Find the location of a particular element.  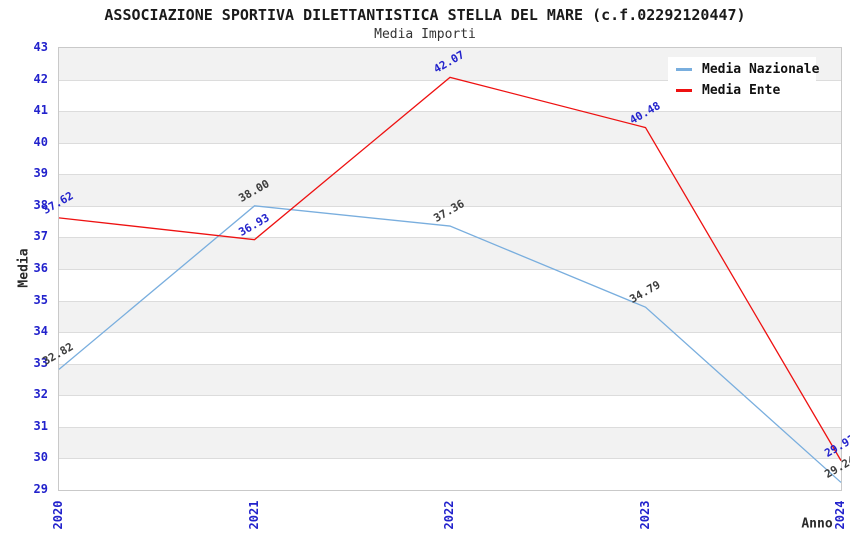

legend: Media Nazionale Media Ente is located at coordinates (744, 80).